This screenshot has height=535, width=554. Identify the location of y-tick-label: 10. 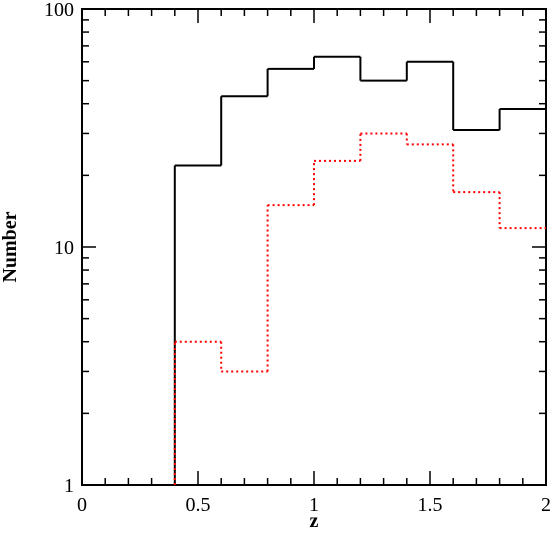
(64, 248).